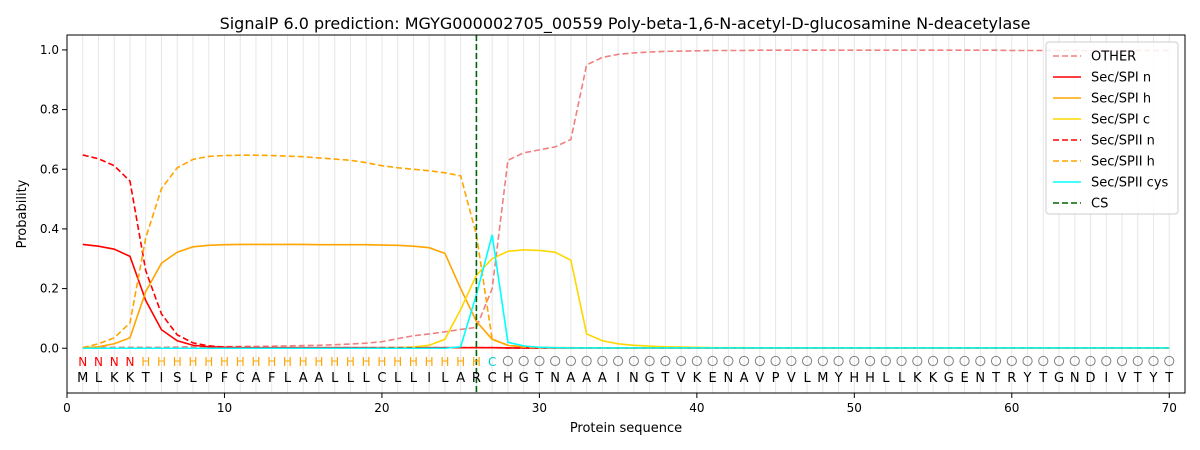 This screenshot has height=450, width=1200. What do you see at coordinates (1099, 204) in the screenshot?
I see `legend-label: CS` at bounding box center [1099, 204].